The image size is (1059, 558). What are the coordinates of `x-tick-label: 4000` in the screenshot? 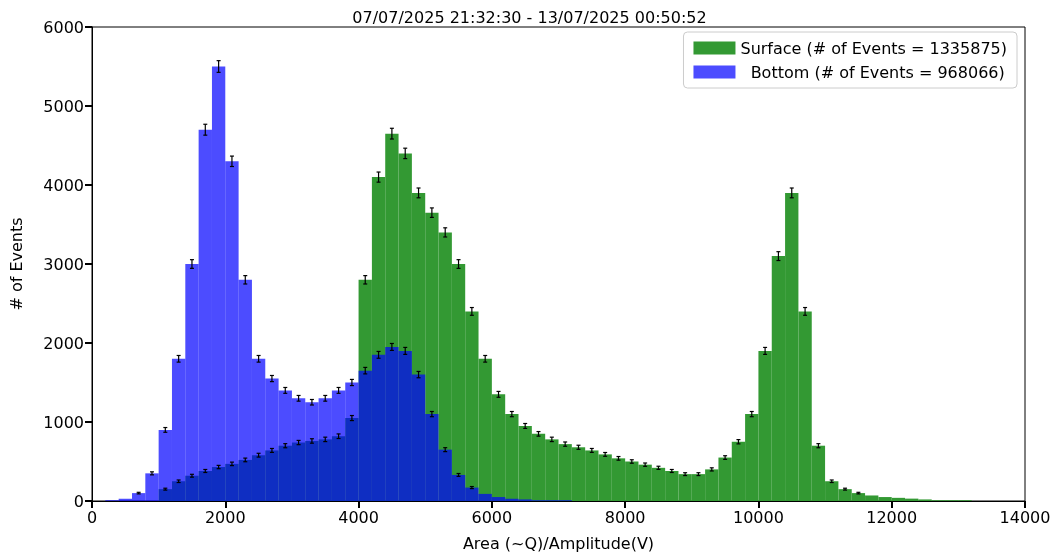 It's located at (358, 517).